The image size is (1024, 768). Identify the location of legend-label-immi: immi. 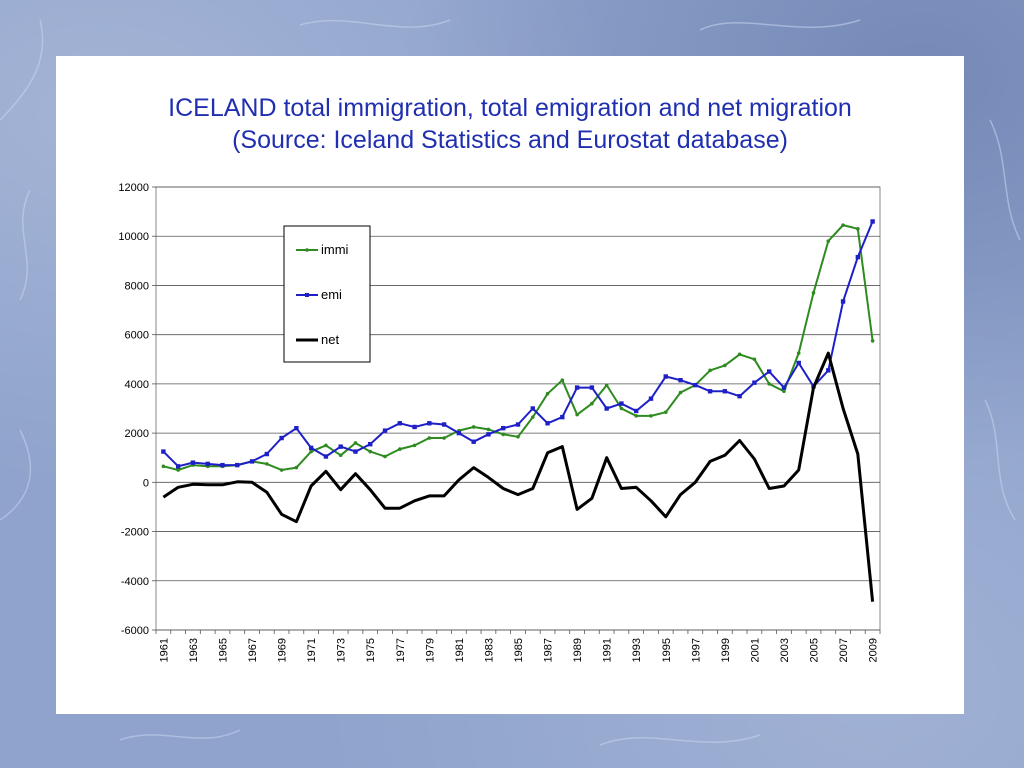
(335, 249).